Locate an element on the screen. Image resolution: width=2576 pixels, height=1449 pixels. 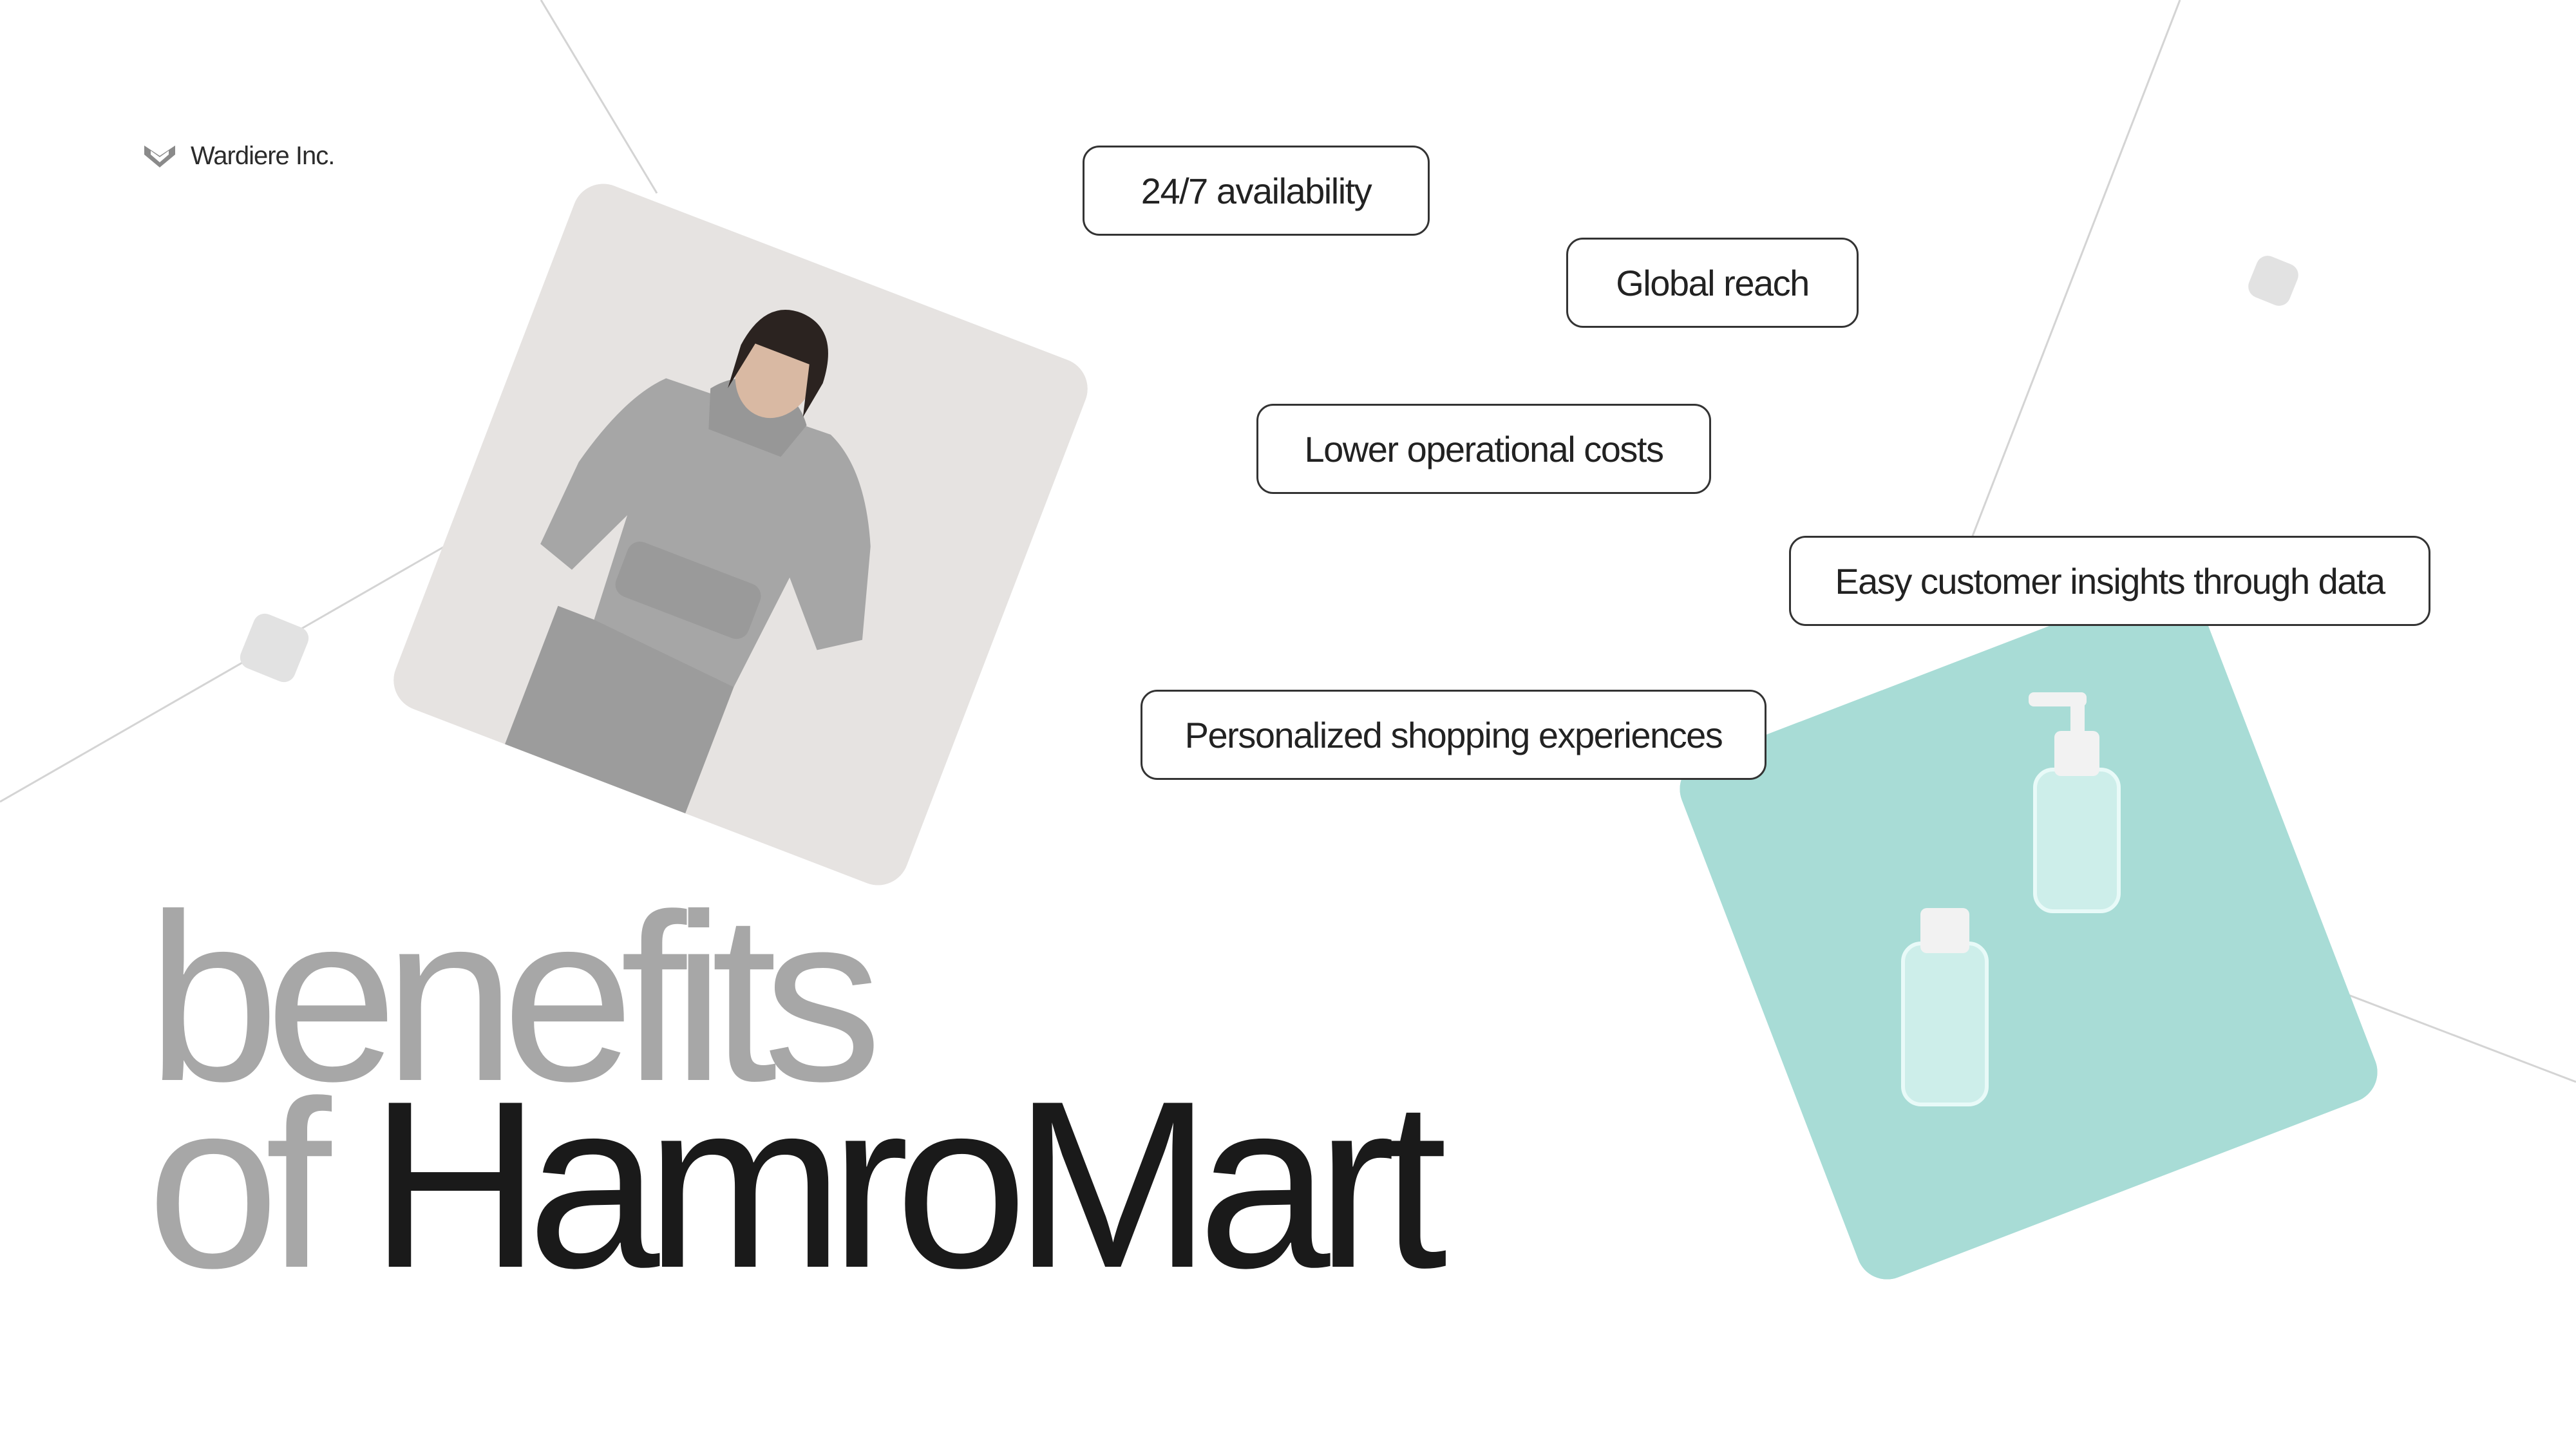
hand-sanitizer-bottles-photo is located at coordinates (2029, 931).